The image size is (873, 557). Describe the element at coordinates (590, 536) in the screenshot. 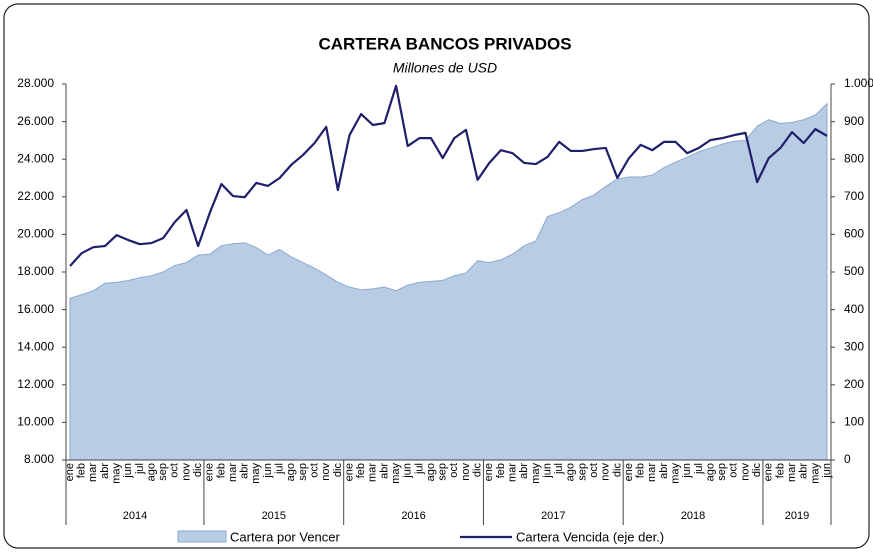

I see `legend-label: Cartera Vencida (eje der.)` at that location.